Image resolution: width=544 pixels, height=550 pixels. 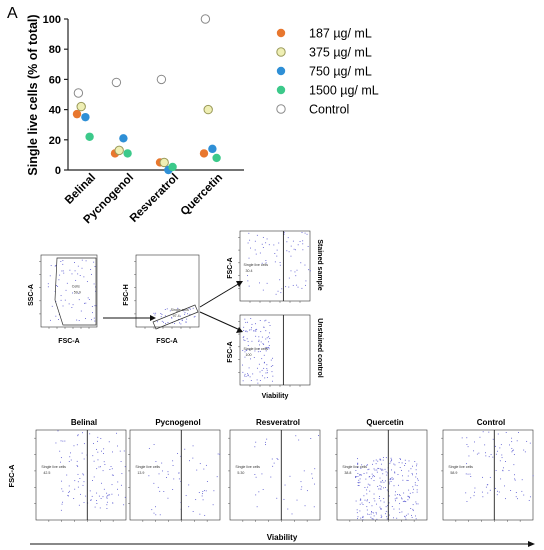 I want to click on bottom-plot: Single live cells 5.30, so click(x=274, y=475).